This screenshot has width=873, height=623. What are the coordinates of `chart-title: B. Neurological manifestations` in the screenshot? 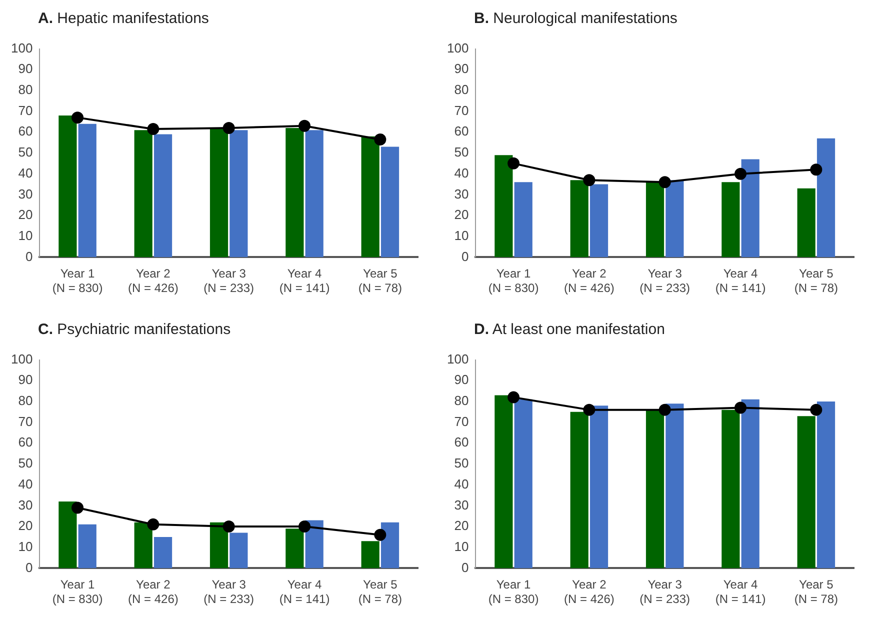 It's located at (576, 18).